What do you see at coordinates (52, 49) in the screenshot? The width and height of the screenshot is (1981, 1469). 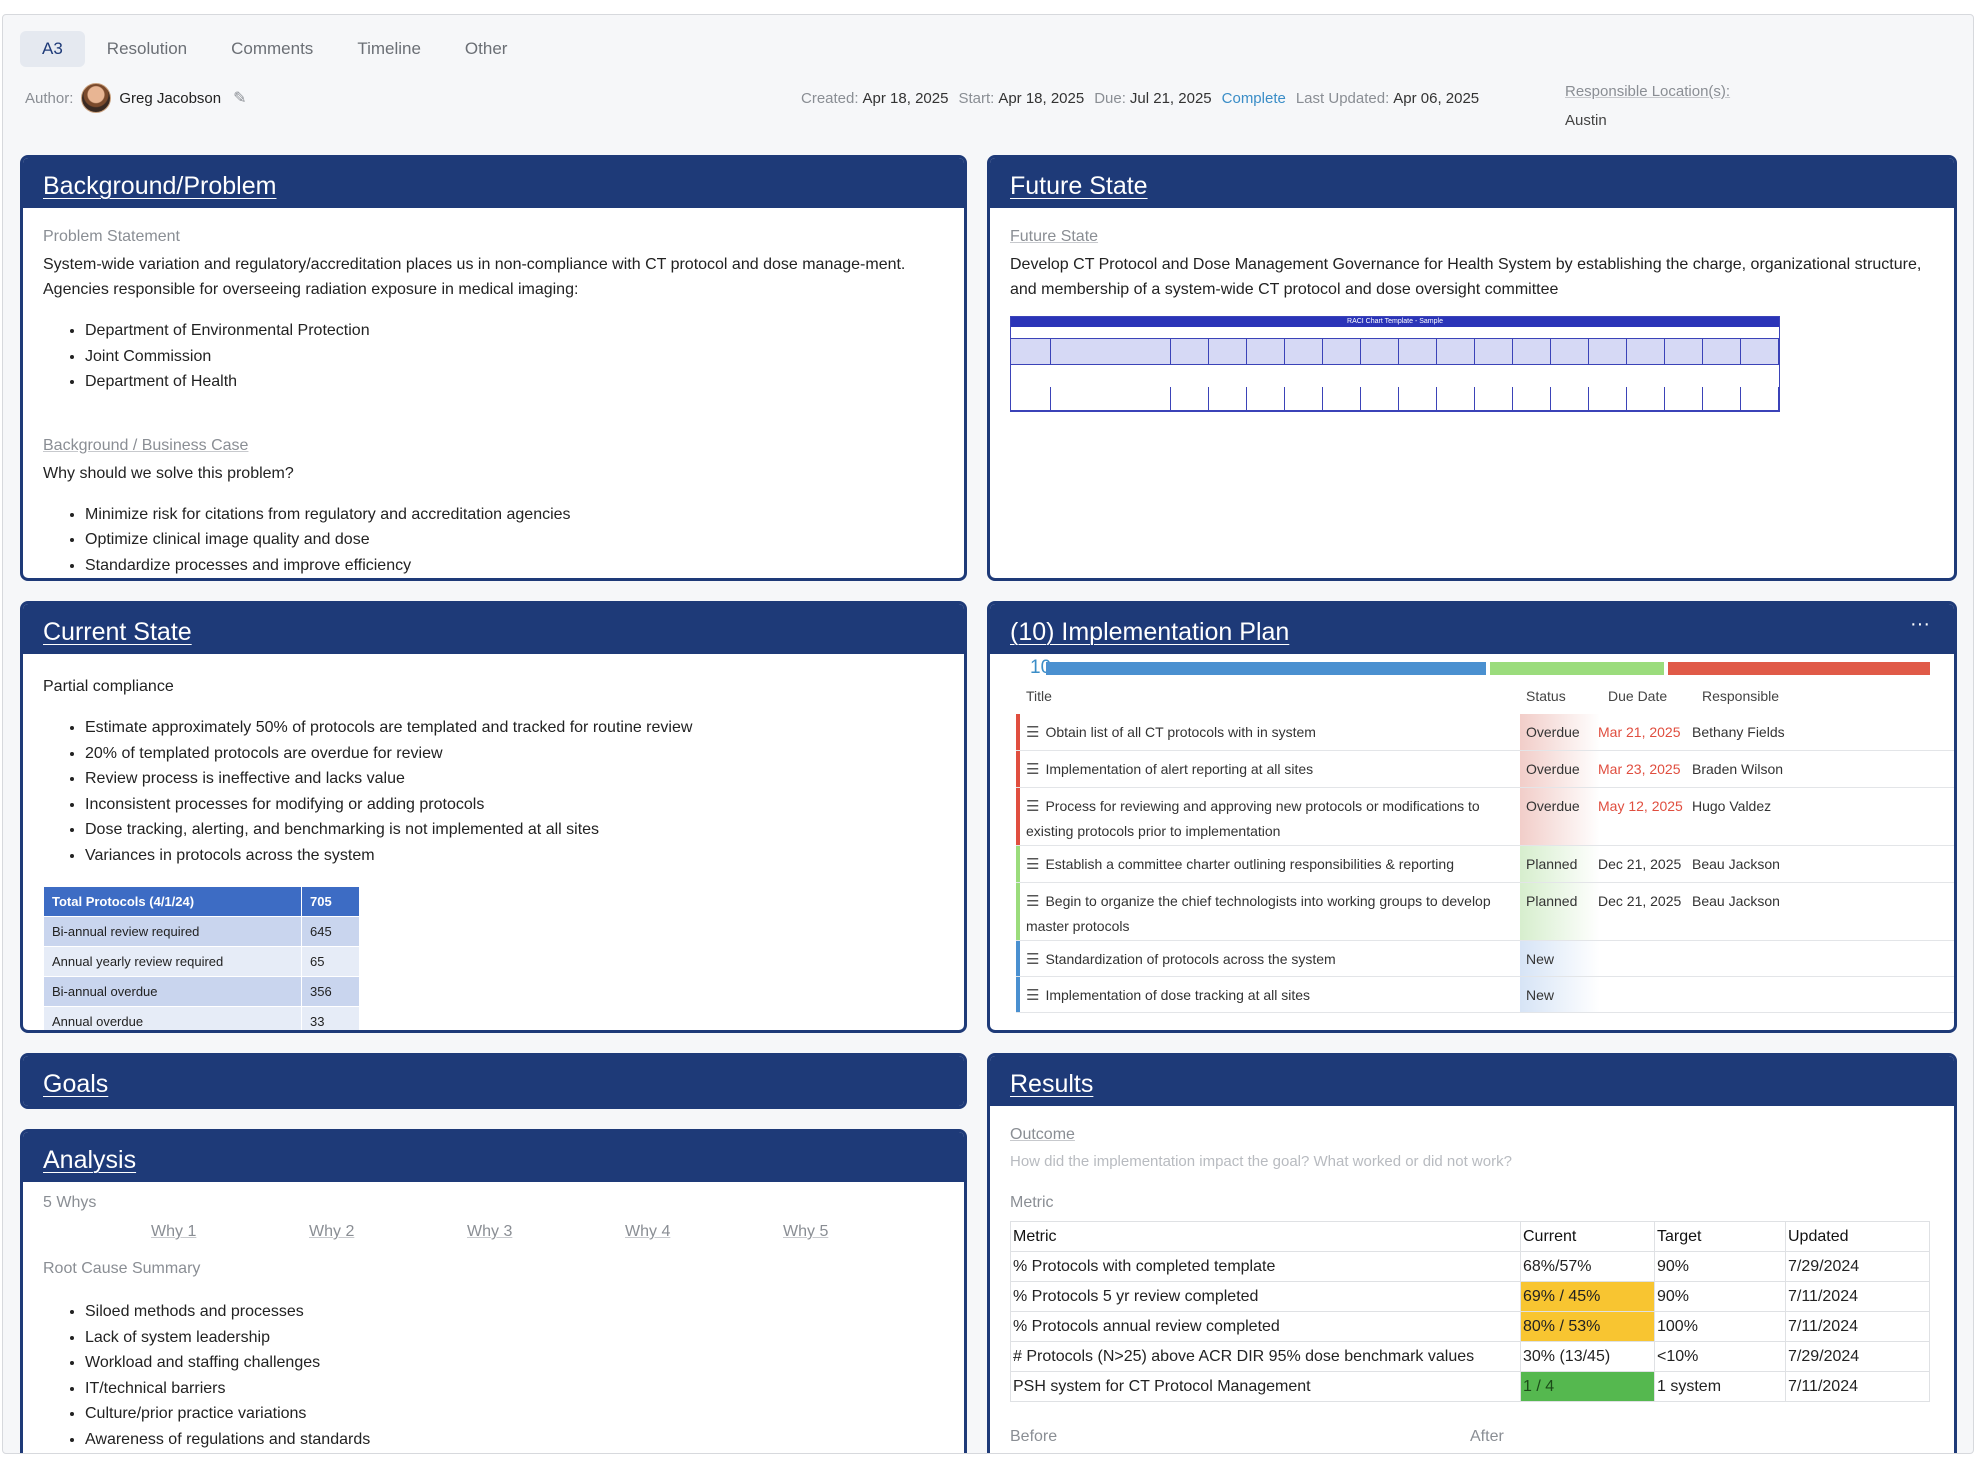 I see `tab-a3: A3` at bounding box center [52, 49].